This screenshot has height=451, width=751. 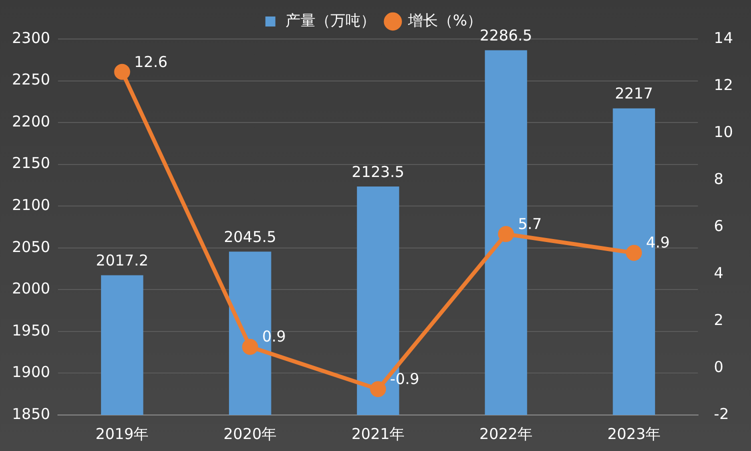 What do you see at coordinates (330, 20) in the screenshot?
I see `legend-label: 产量（万吨）` at bounding box center [330, 20].